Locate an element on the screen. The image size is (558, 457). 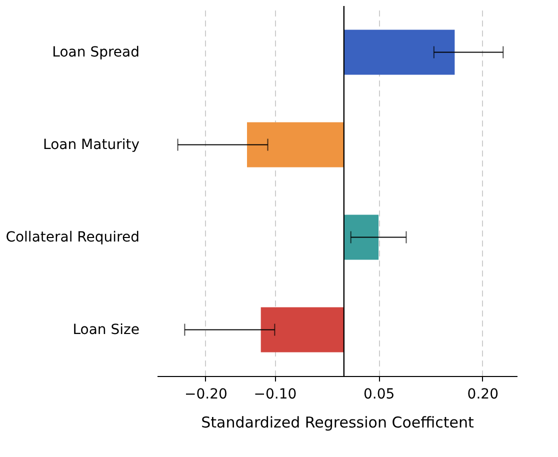
x-tick-label: −0.20 is located at coordinates (206, 394).